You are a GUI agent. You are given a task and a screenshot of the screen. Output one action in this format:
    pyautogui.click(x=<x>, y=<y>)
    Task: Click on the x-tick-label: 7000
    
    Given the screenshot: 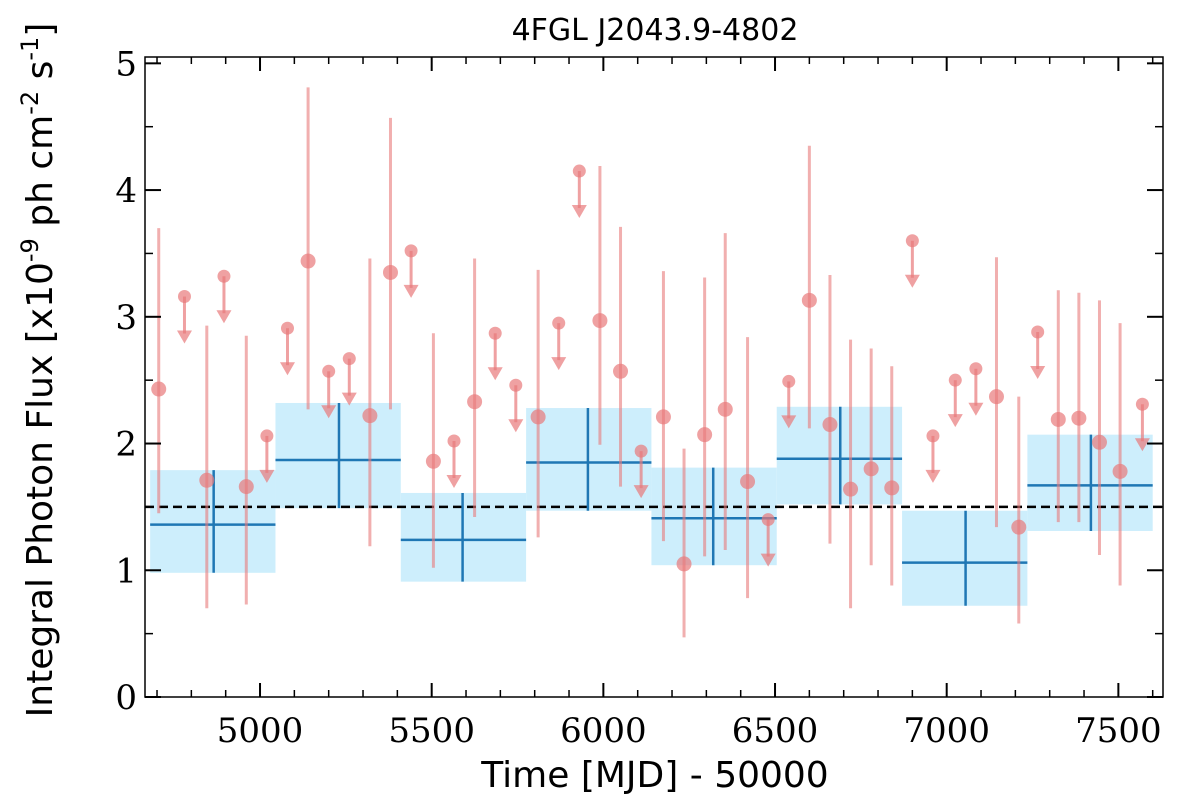 What is the action you would take?
    pyautogui.click(x=946, y=731)
    